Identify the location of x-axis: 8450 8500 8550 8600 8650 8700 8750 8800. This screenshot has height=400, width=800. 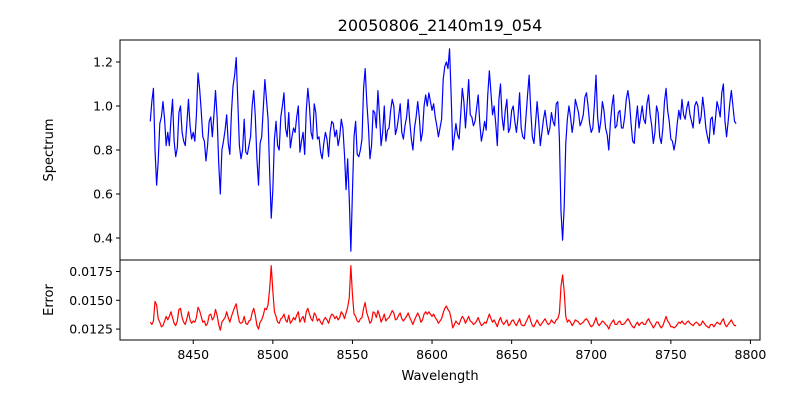
(471, 351).